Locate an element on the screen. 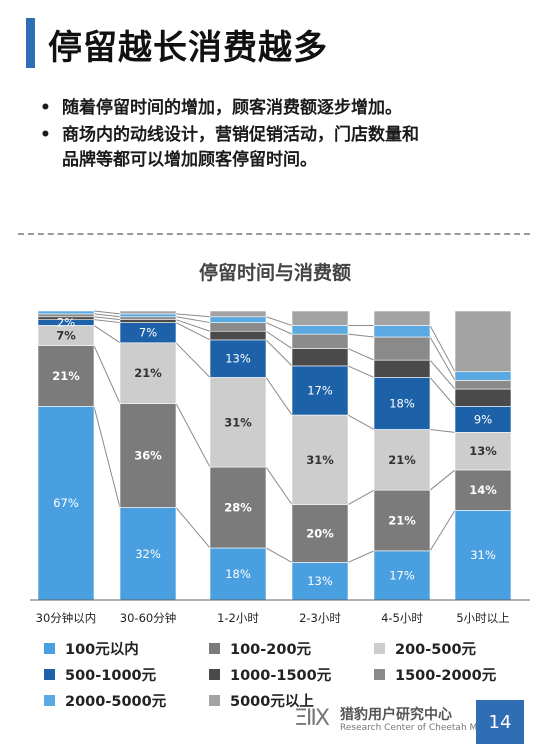  x-tick-label: 30-60分钟 is located at coordinates (148, 618).